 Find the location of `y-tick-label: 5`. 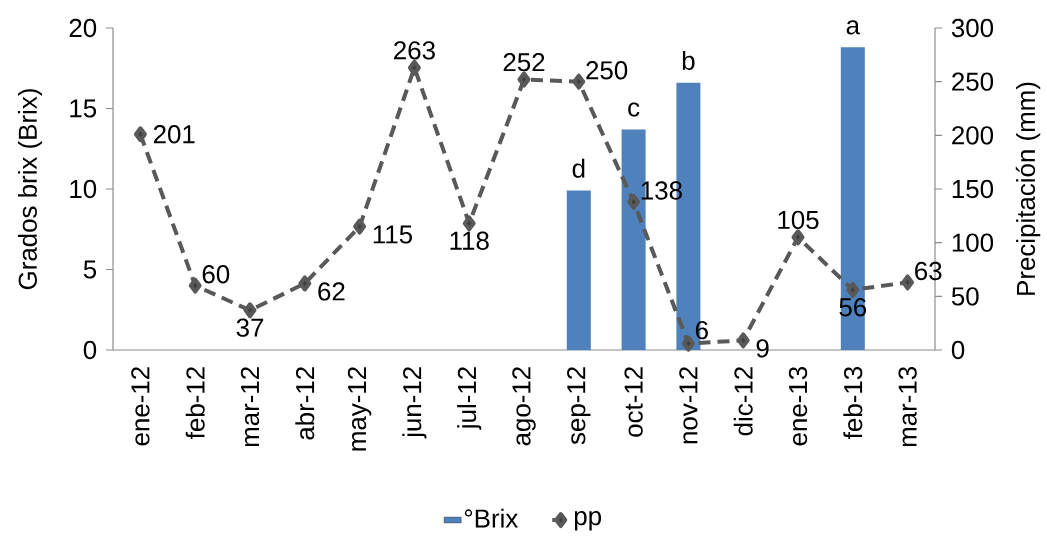

y-tick-label: 5 is located at coordinates (90, 269).